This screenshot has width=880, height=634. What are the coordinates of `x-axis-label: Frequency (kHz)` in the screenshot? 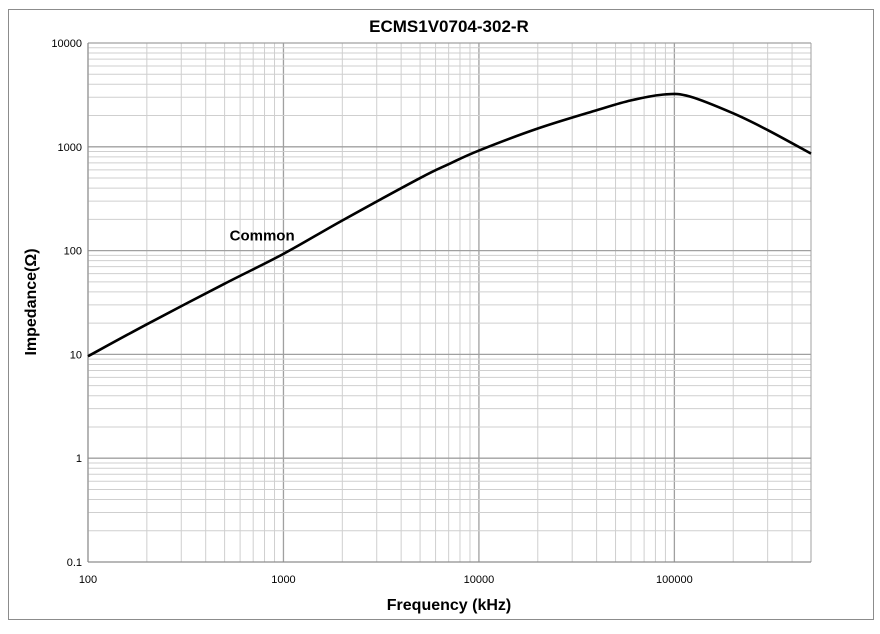 It's located at (449, 605).